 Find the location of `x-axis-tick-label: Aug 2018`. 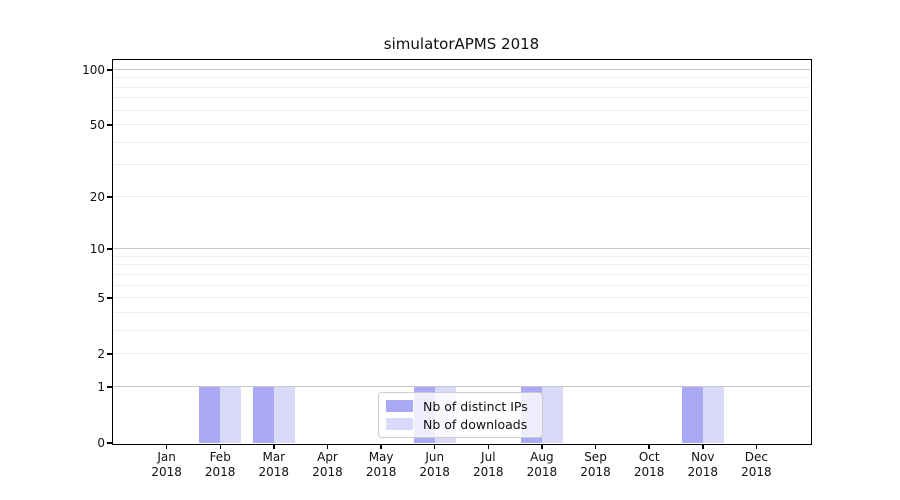

x-axis-tick-label: Aug 2018 is located at coordinates (542, 464).